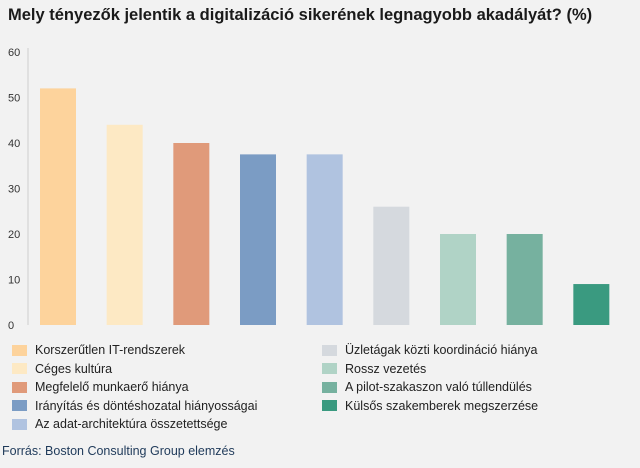 The image size is (640, 468). Describe the element at coordinates (11, 326) in the screenshot. I see `y-tick-label: 0` at that location.